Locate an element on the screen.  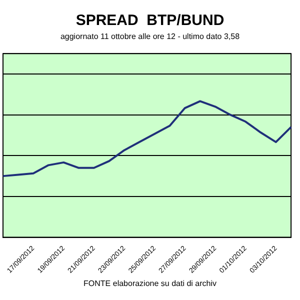
source-note: FONTE elaborazione su dati di archiv is located at coordinates (150, 283).